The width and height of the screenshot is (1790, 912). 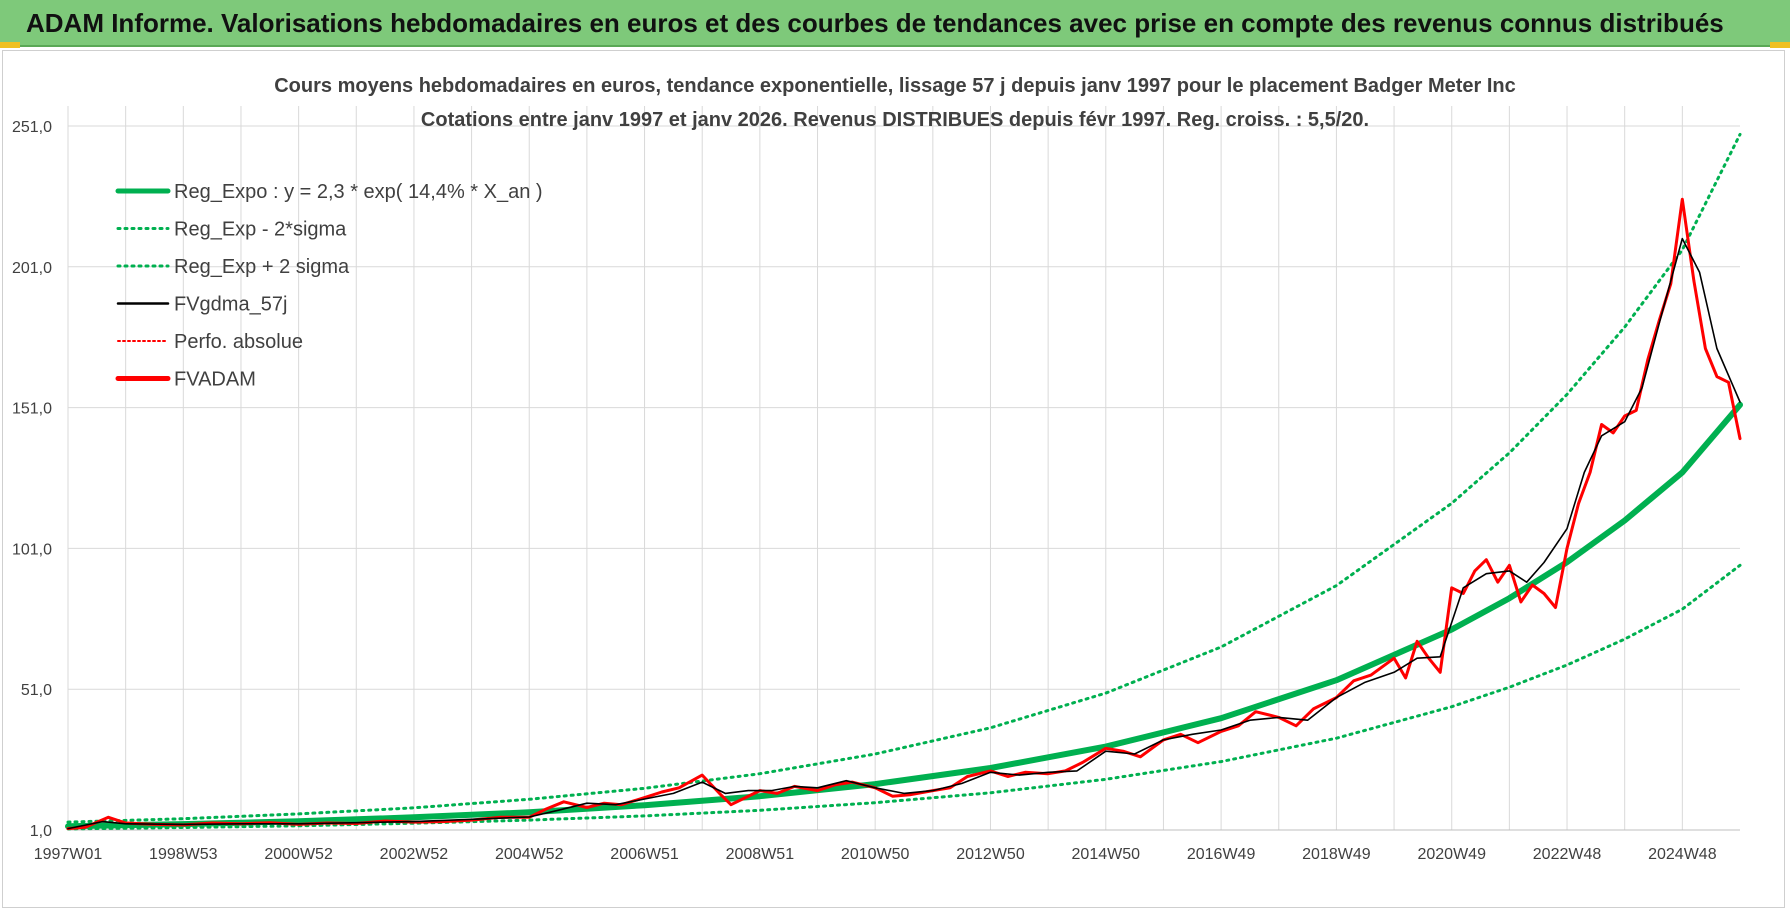 What do you see at coordinates (32, 127) in the screenshot?
I see `y-tick-label: 251,0` at bounding box center [32, 127].